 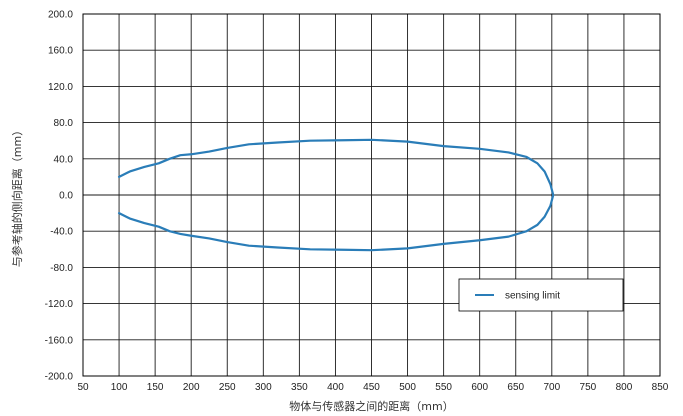 I want to click on x-tick-label: 50, so click(x=83, y=387).